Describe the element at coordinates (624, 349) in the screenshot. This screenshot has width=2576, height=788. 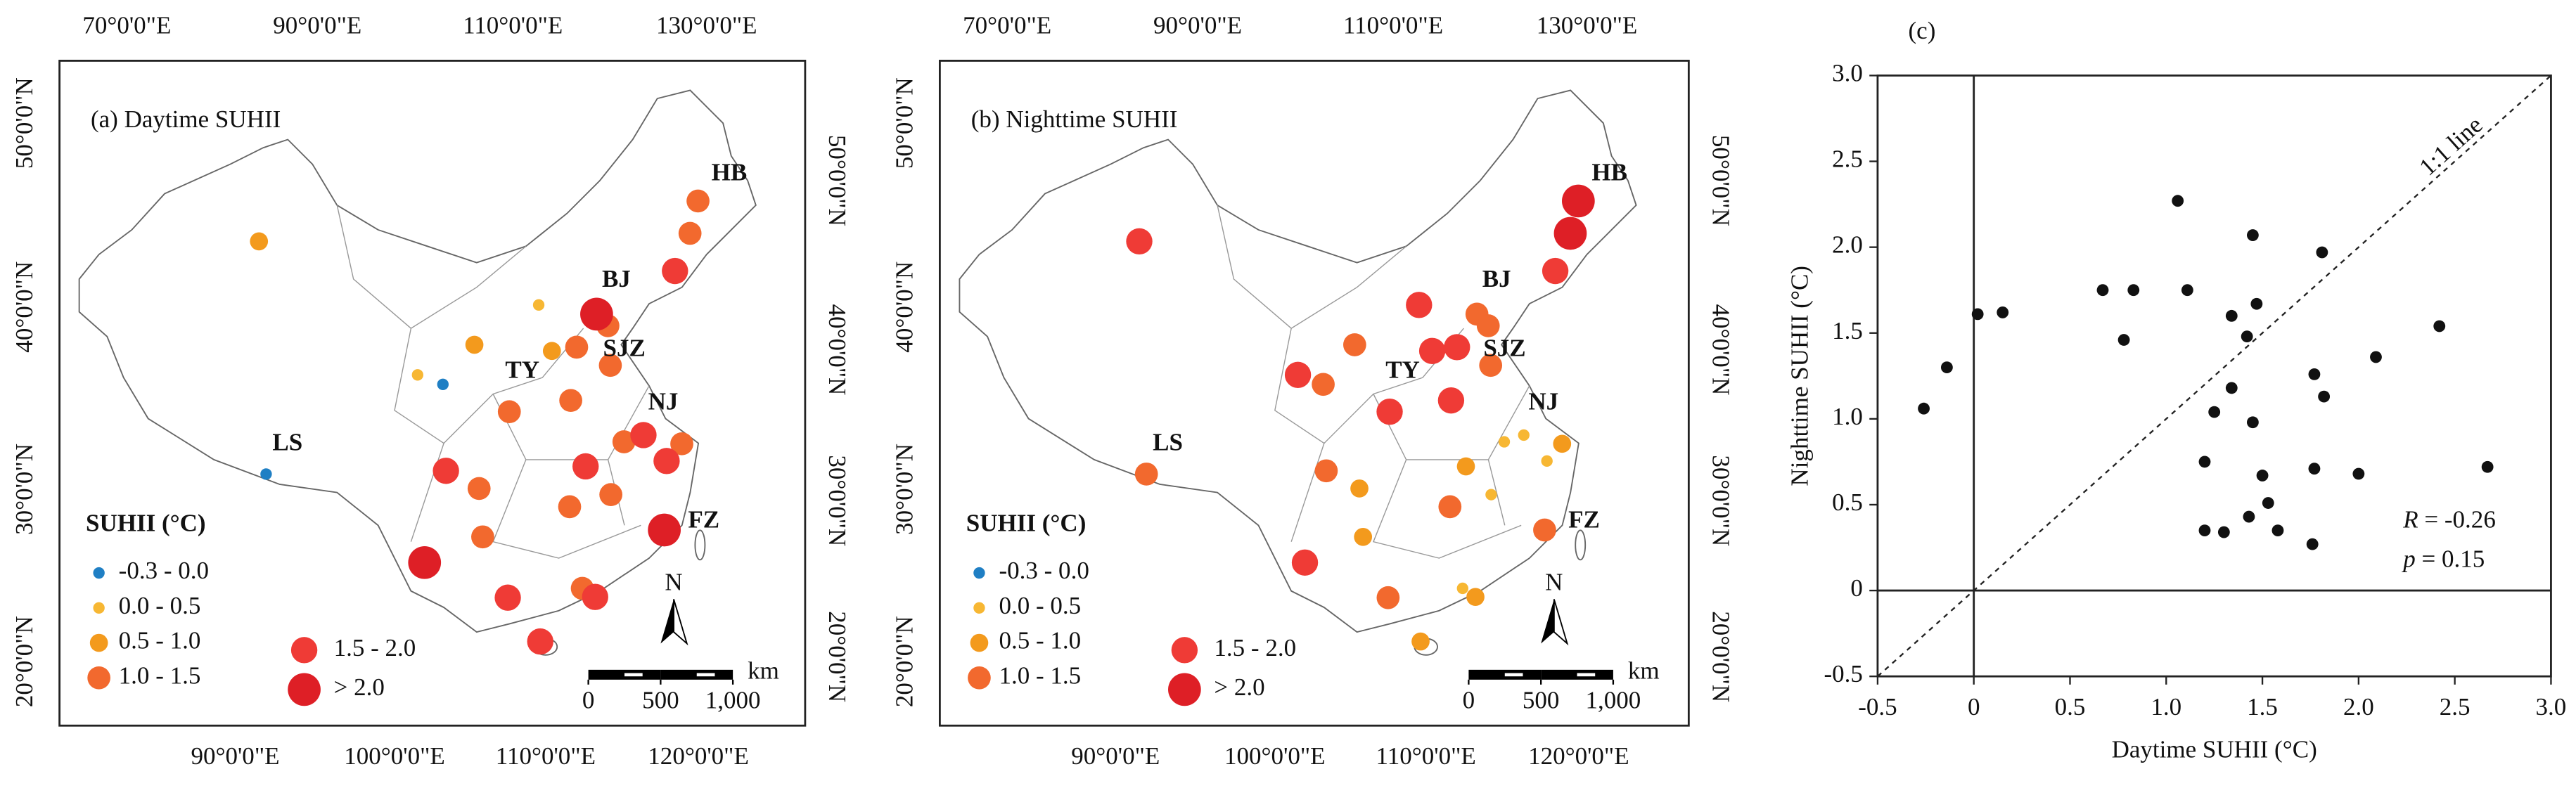
I see `city-label: SJZ` at that location.